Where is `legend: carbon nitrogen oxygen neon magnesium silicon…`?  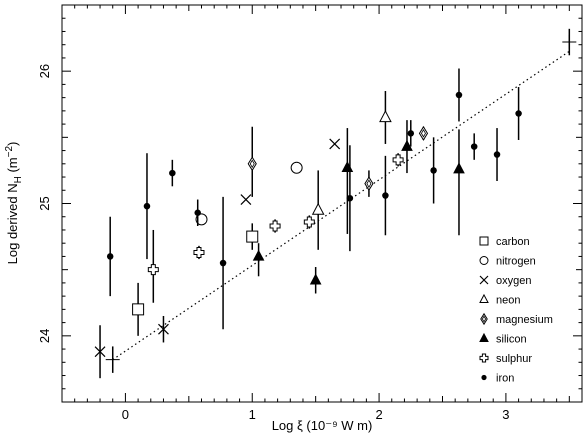 legend: carbon nitrogen oxygen neon magnesium silicon… is located at coordinates (516, 310).